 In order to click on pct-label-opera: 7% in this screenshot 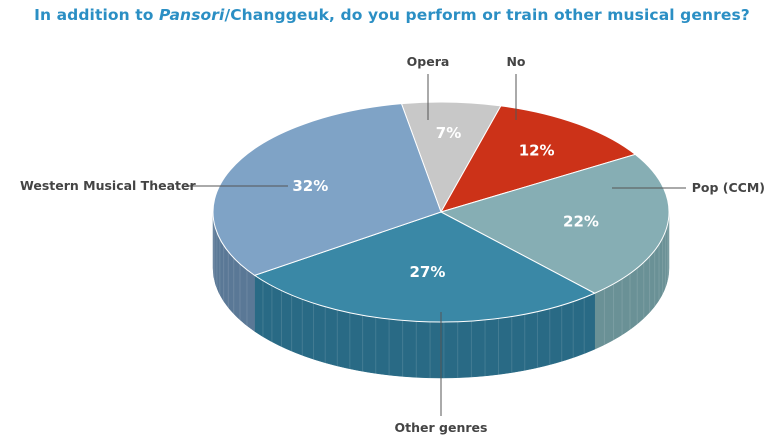, I will do `click(448, 133)`.